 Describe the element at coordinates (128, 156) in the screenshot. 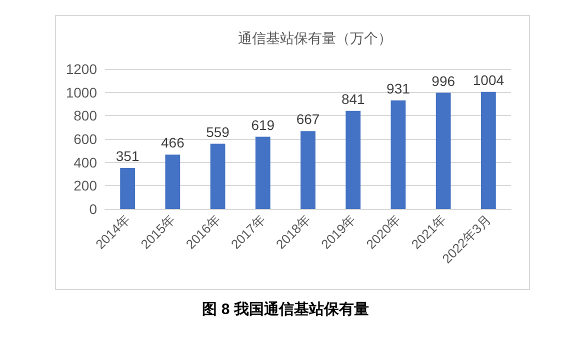

I see `data-label: 351` at that location.